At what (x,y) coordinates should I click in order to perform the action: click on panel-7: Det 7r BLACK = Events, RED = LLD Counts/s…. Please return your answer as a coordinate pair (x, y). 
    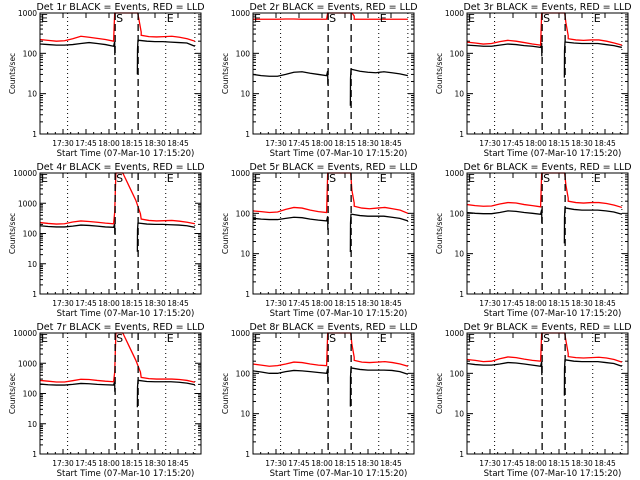
    Looking at the image, I should click on (106, 400).